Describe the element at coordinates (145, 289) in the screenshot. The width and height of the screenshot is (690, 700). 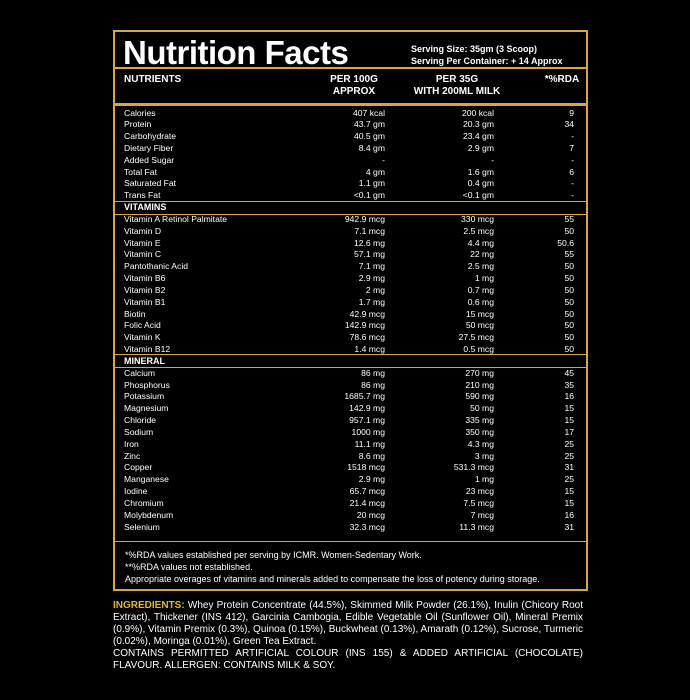
I see `nutrient-name: Vitamin B2` at that location.